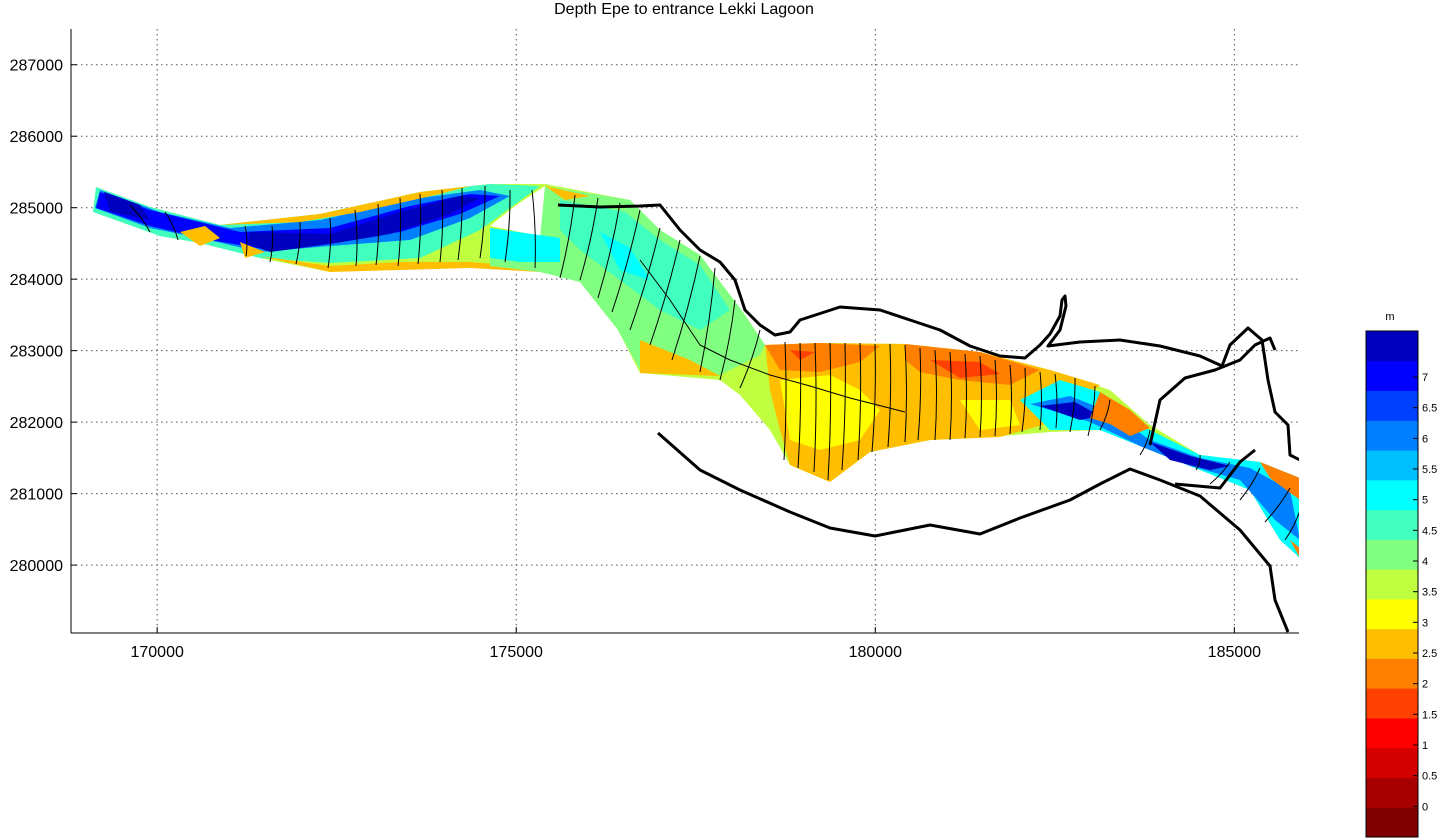 The height and width of the screenshot is (838, 1440). Describe the element at coordinates (222, 242) in the screenshot. I see `depth-field-upper-edge-left` at that location.